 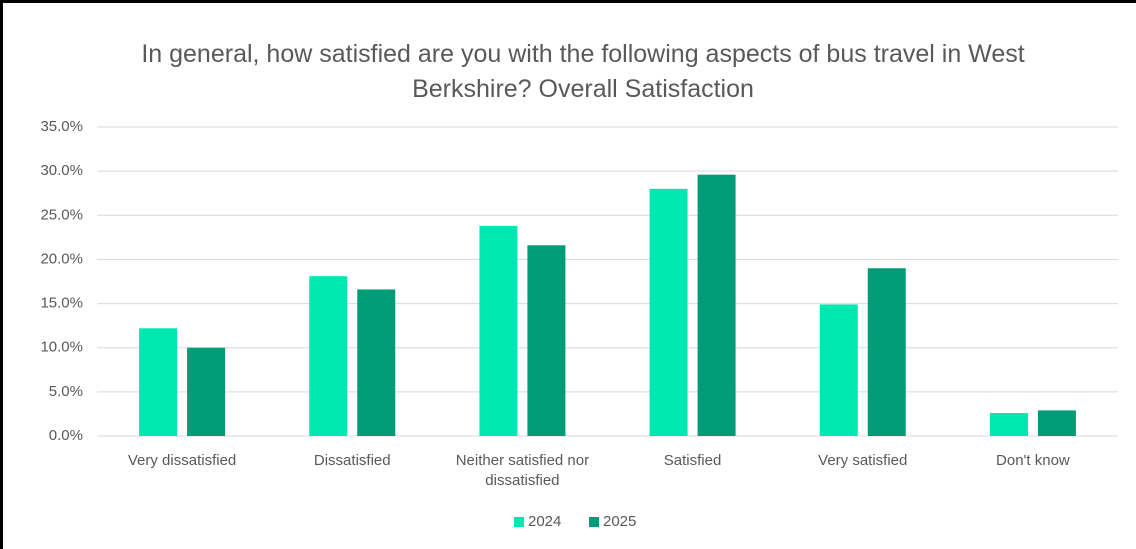 I want to click on x-tick-label: Dissatisfied, so click(x=352, y=460).